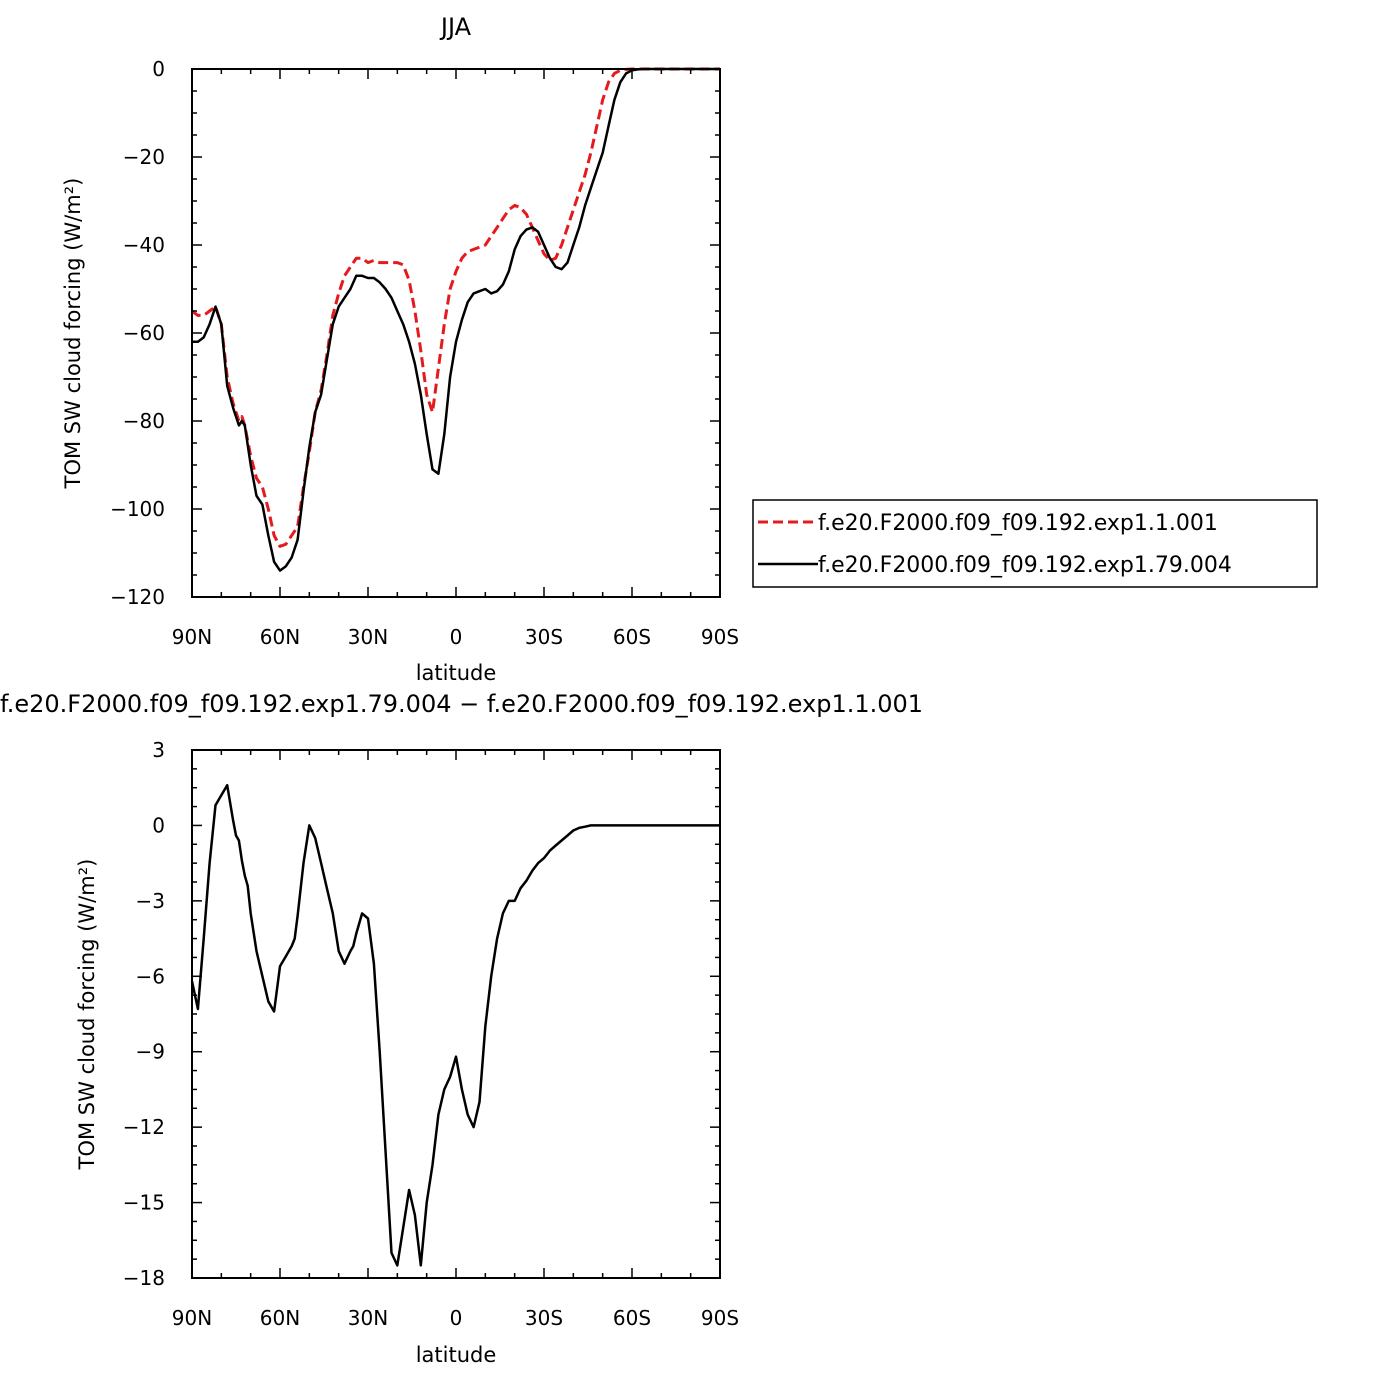 The height and width of the screenshot is (1374, 1374). I want to click on y-tick-label: −60, so click(144, 333).